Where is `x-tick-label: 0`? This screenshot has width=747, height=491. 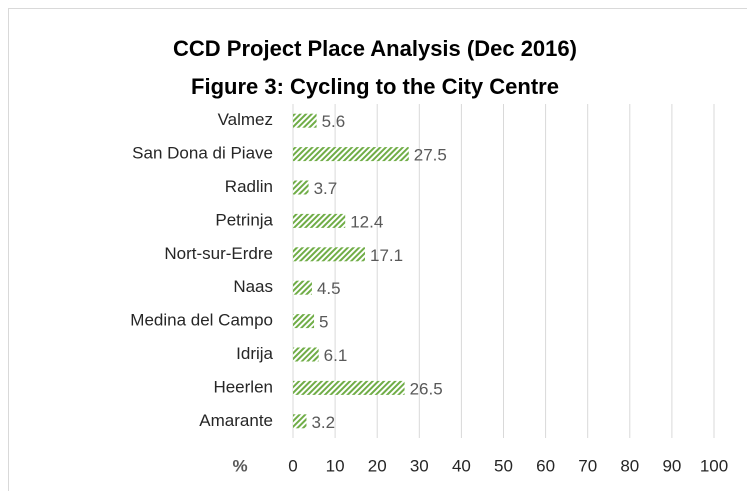 x-tick-label: 0 is located at coordinates (292, 465).